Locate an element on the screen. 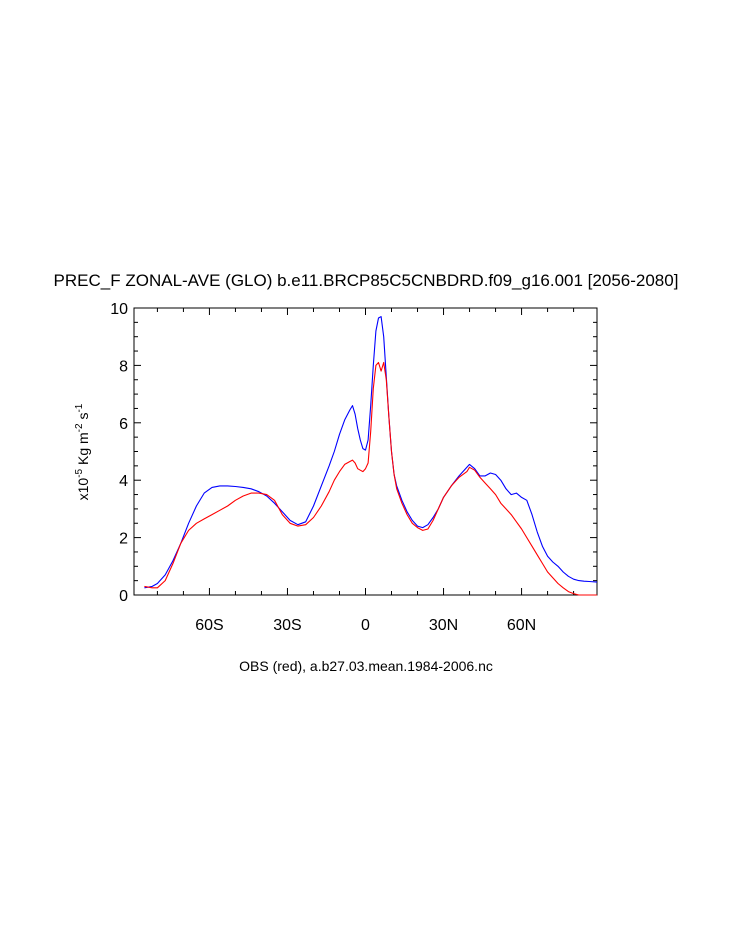 This screenshot has width=733, height=945. ytick-label: 10 is located at coordinates (119, 309).